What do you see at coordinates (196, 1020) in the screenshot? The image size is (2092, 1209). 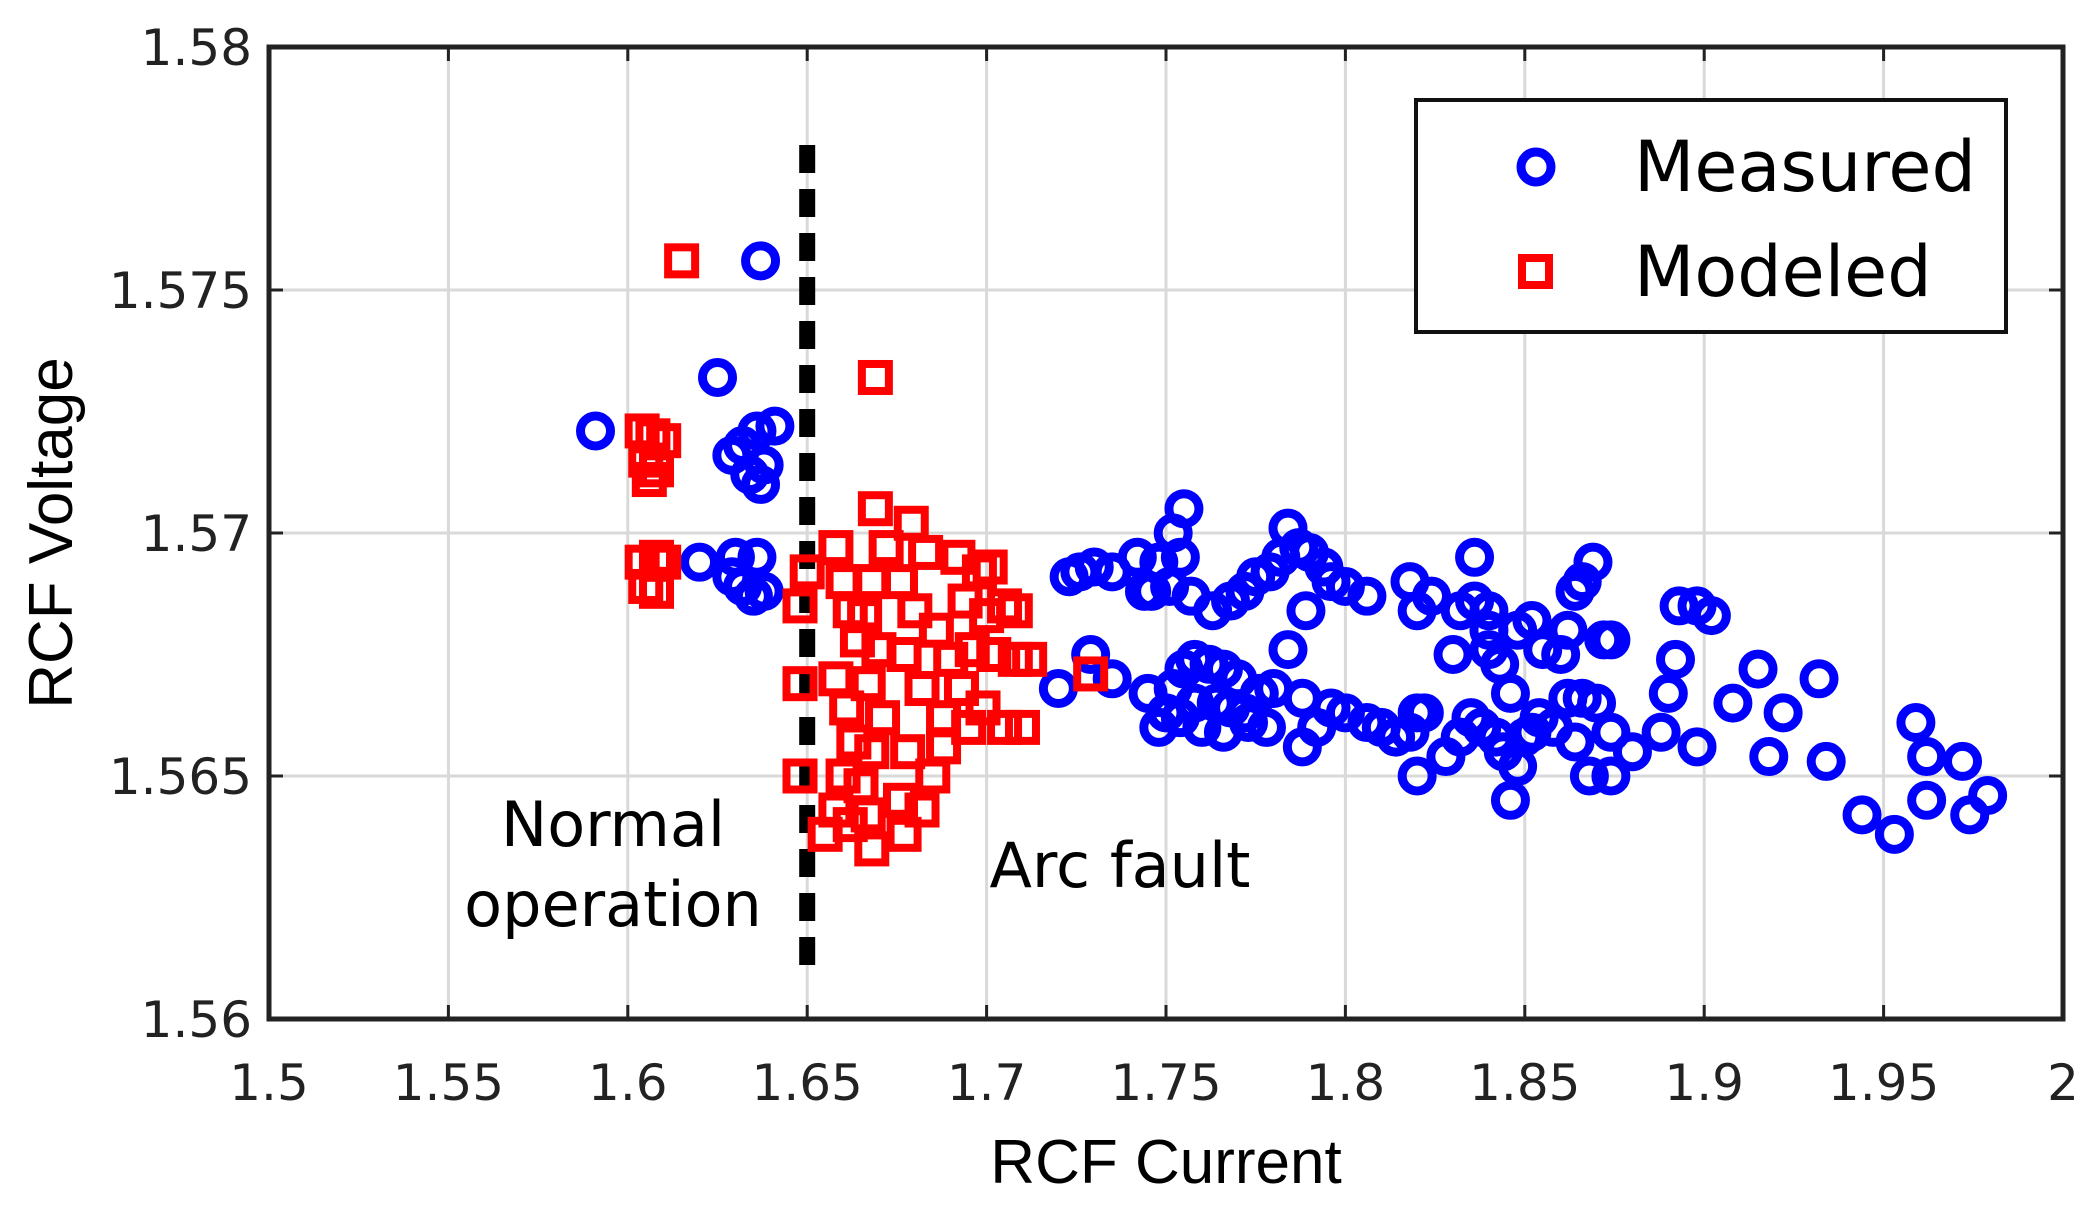 I see `y-tick-label: 1.56` at bounding box center [196, 1020].